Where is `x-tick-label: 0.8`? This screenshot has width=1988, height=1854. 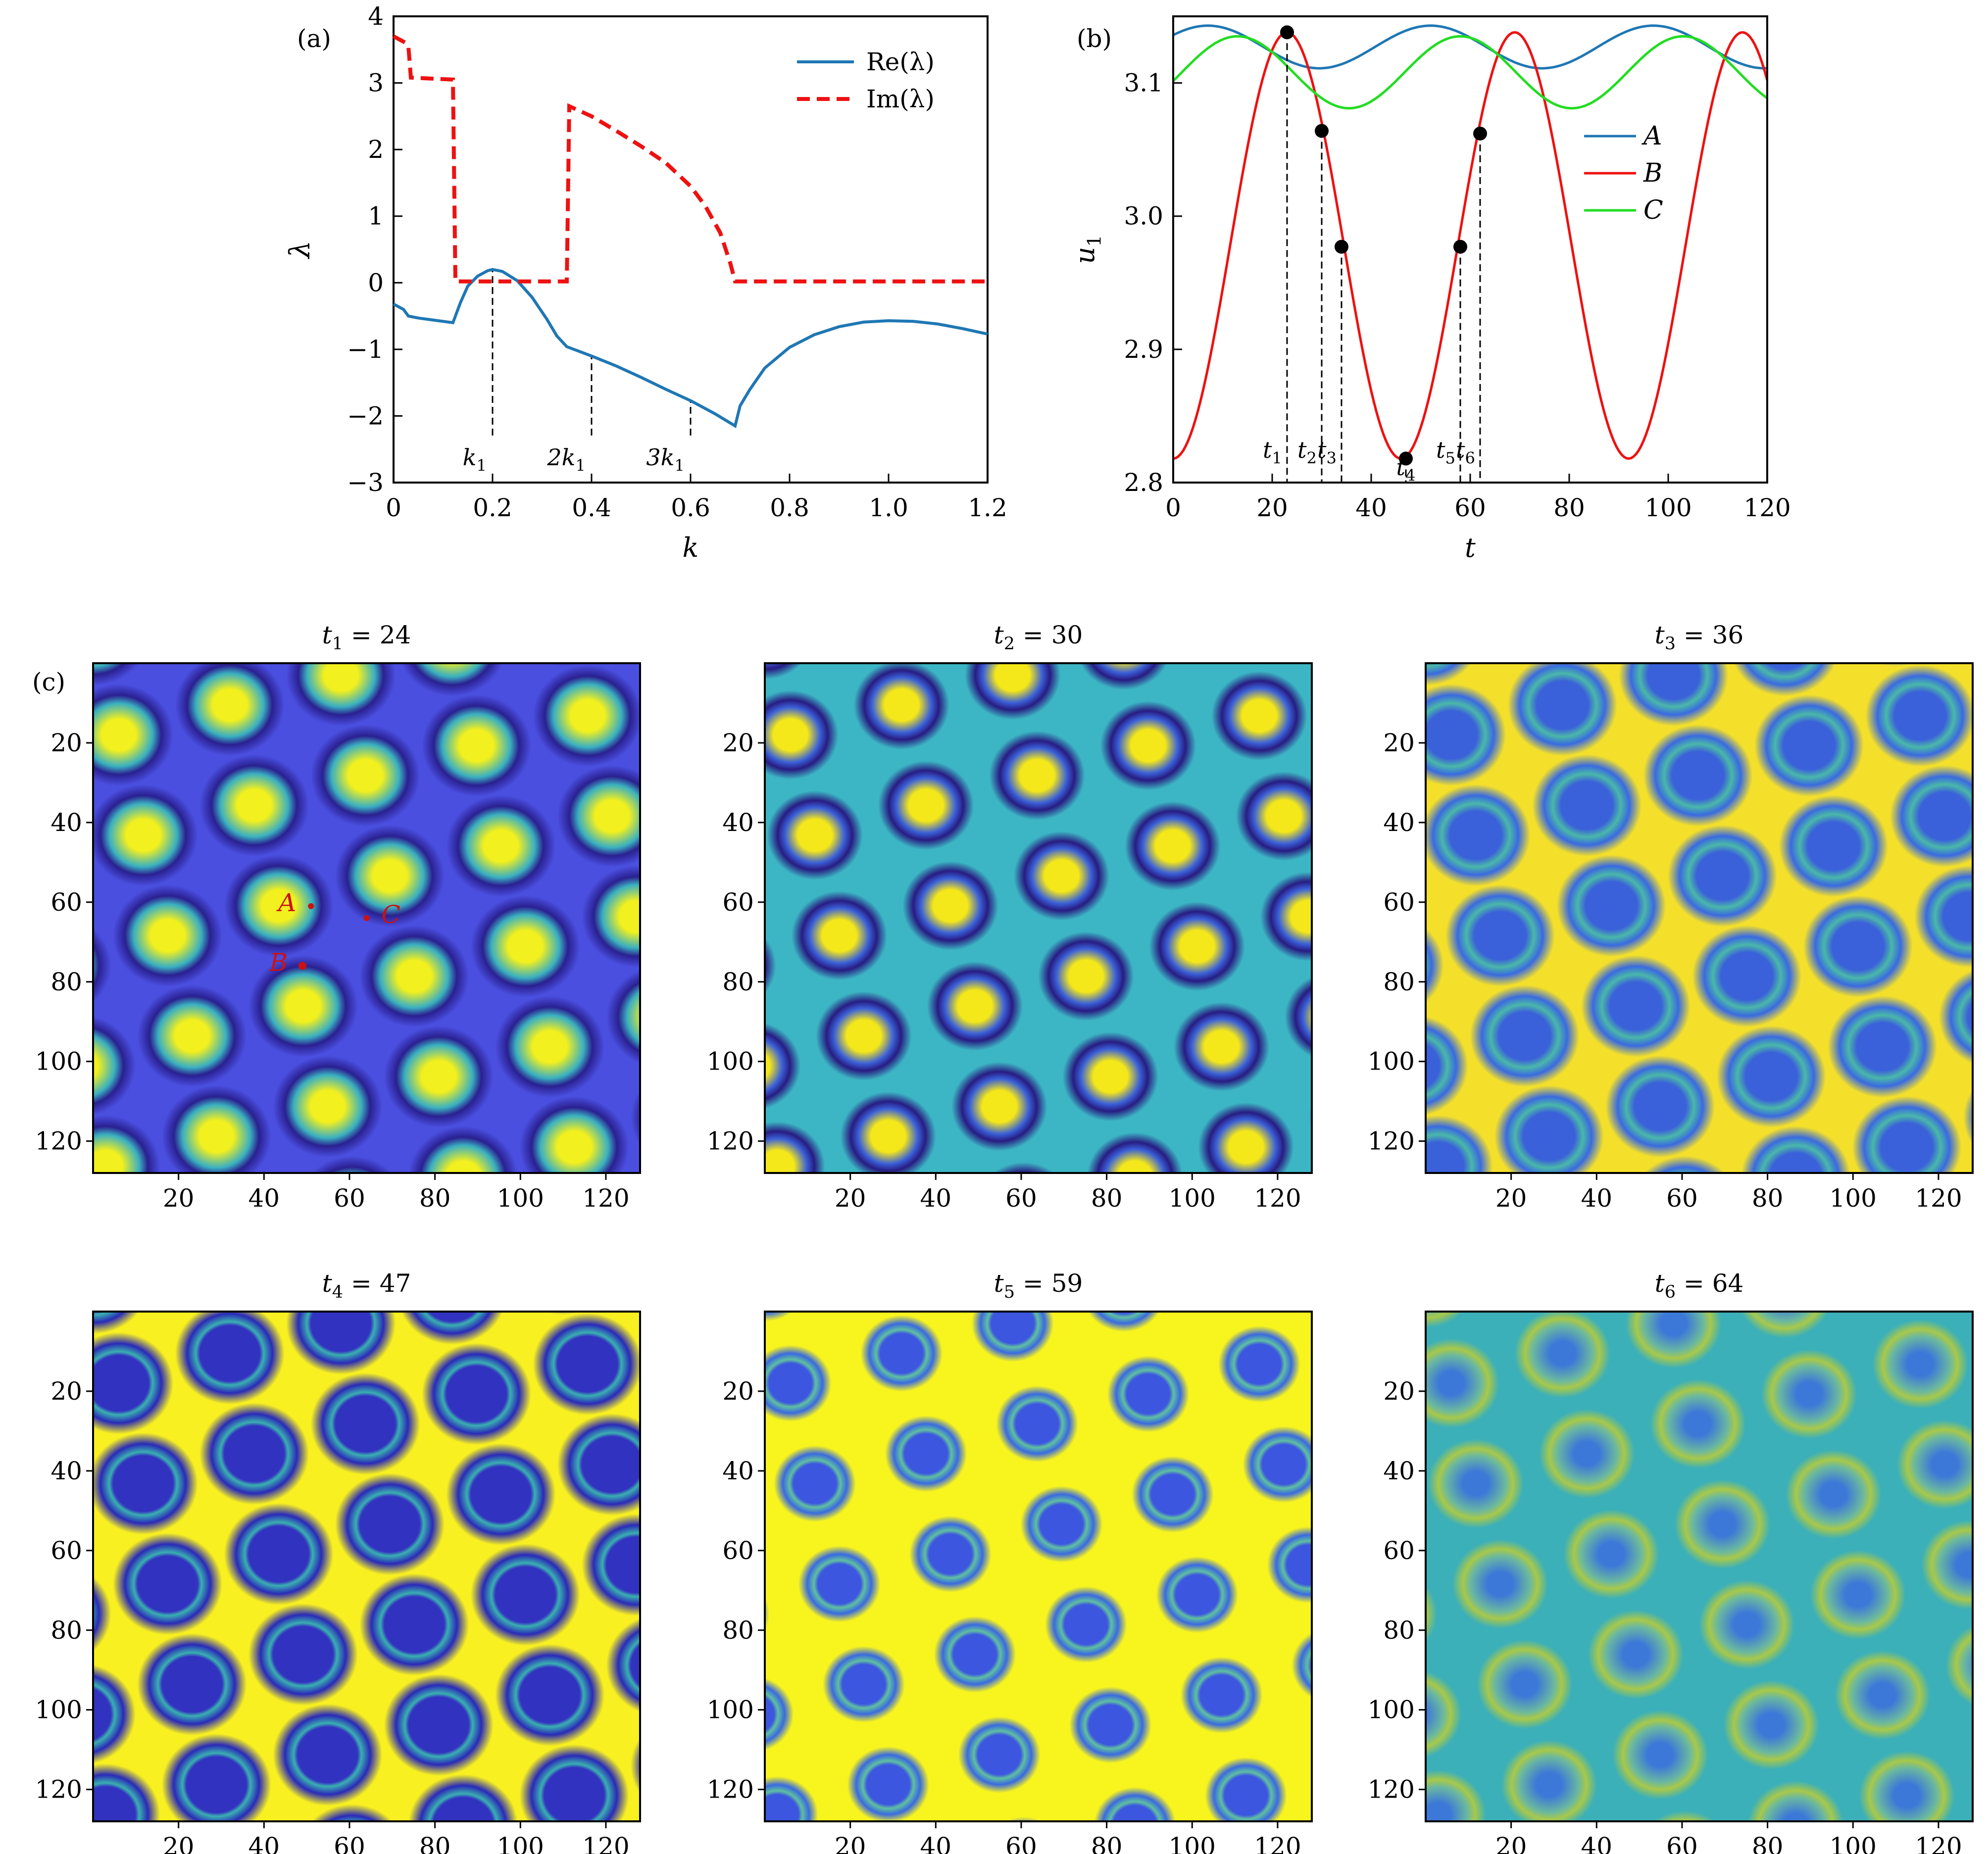
x-tick-label: 0.8 is located at coordinates (789, 507).